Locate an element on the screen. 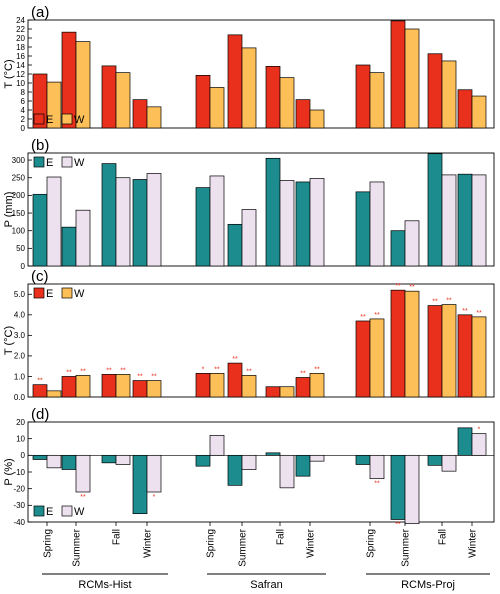  y-tick-label: 4.0 is located at coordinates (20, 315).